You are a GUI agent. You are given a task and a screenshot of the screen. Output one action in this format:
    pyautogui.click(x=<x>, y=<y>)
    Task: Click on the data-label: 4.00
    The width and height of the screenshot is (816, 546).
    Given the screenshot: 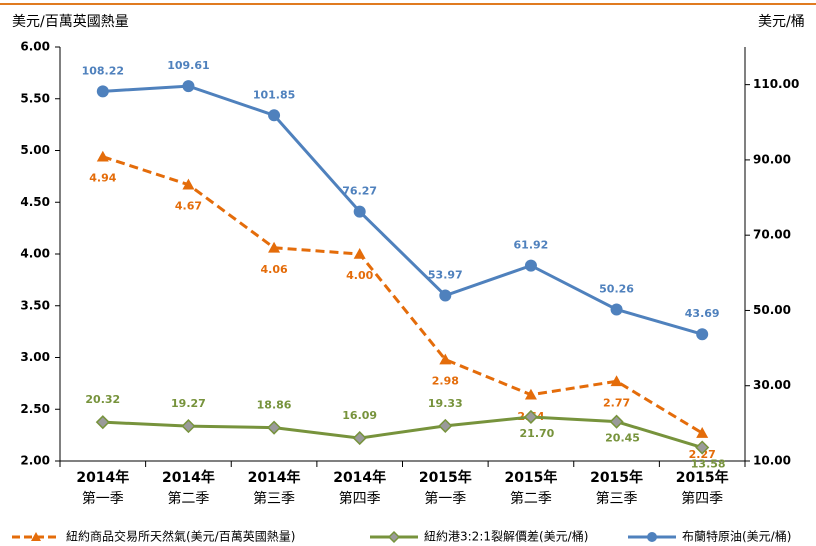 What is the action you would take?
    pyautogui.click(x=359, y=275)
    